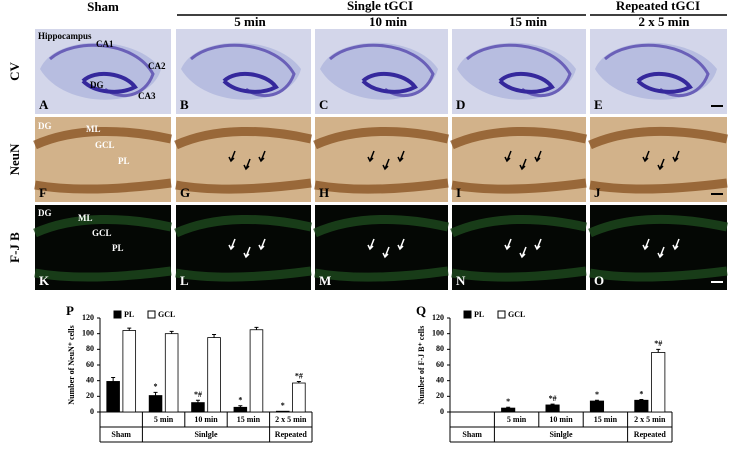 The height and width of the screenshot is (449, 742). I want to click on panel-letter: A, so click(44, 104).